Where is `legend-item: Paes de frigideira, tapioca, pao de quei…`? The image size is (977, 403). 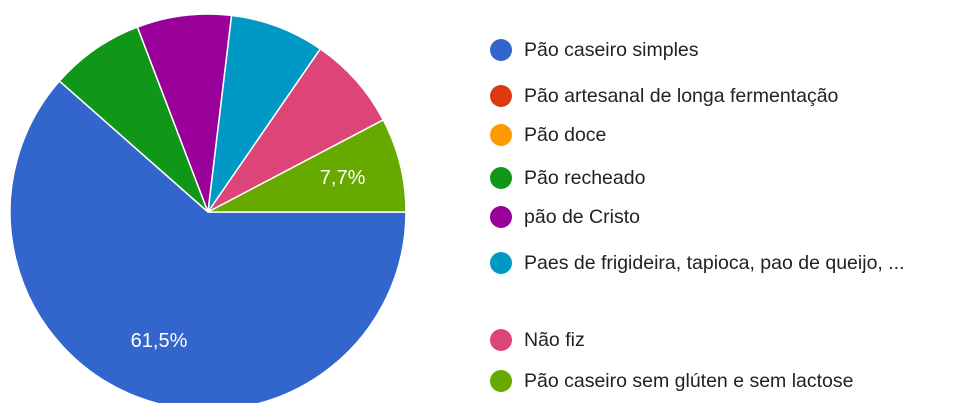
legend-item: Paes de frigideira, tapioca, pao de quei… is located at coordinates (717, 263).